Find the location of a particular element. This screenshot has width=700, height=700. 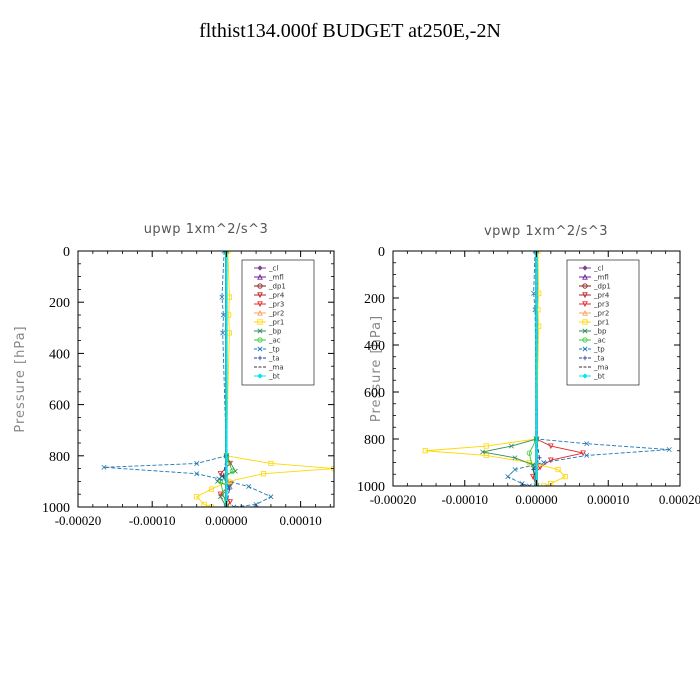

y-tick-label: 800 is located at coordinates (59, 457).